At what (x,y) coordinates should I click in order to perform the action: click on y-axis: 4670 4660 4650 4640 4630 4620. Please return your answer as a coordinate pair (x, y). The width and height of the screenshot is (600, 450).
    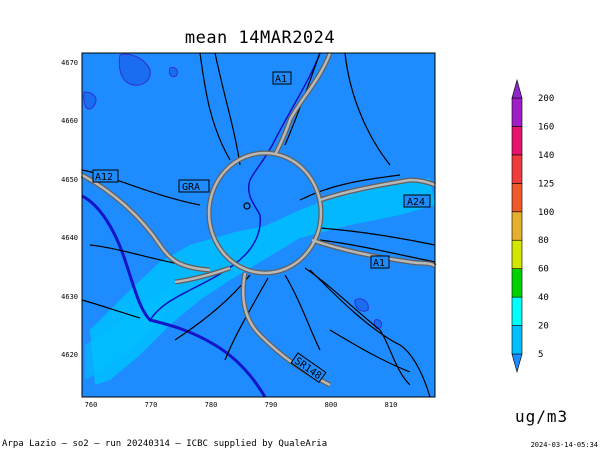
    Looking at the image, I should click on (69, 209).